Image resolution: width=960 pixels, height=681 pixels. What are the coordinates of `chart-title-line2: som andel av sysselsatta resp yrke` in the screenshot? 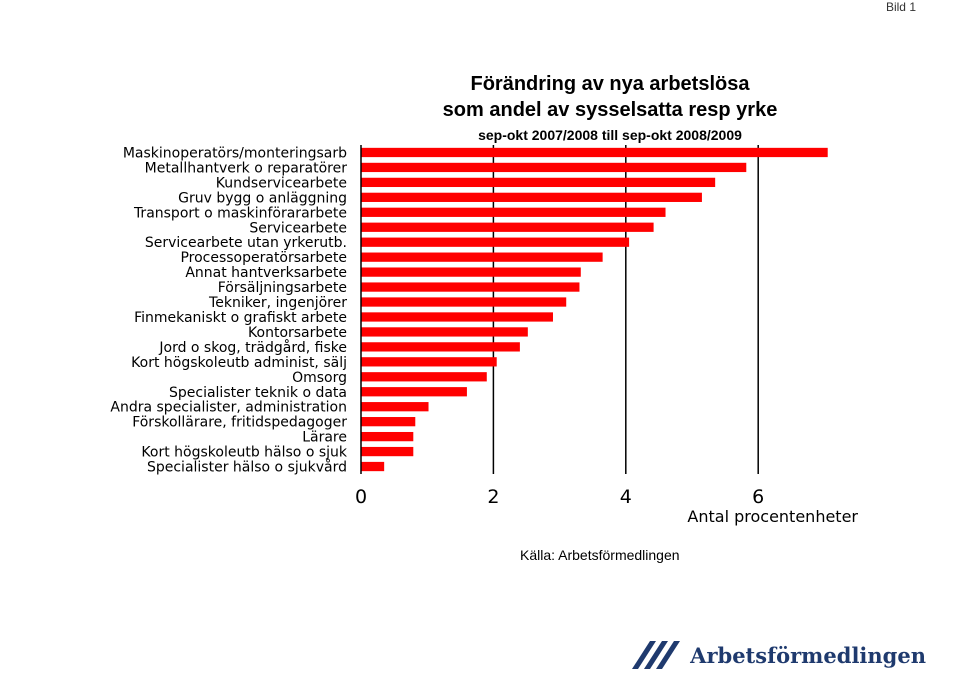 It's located at (610, 110).